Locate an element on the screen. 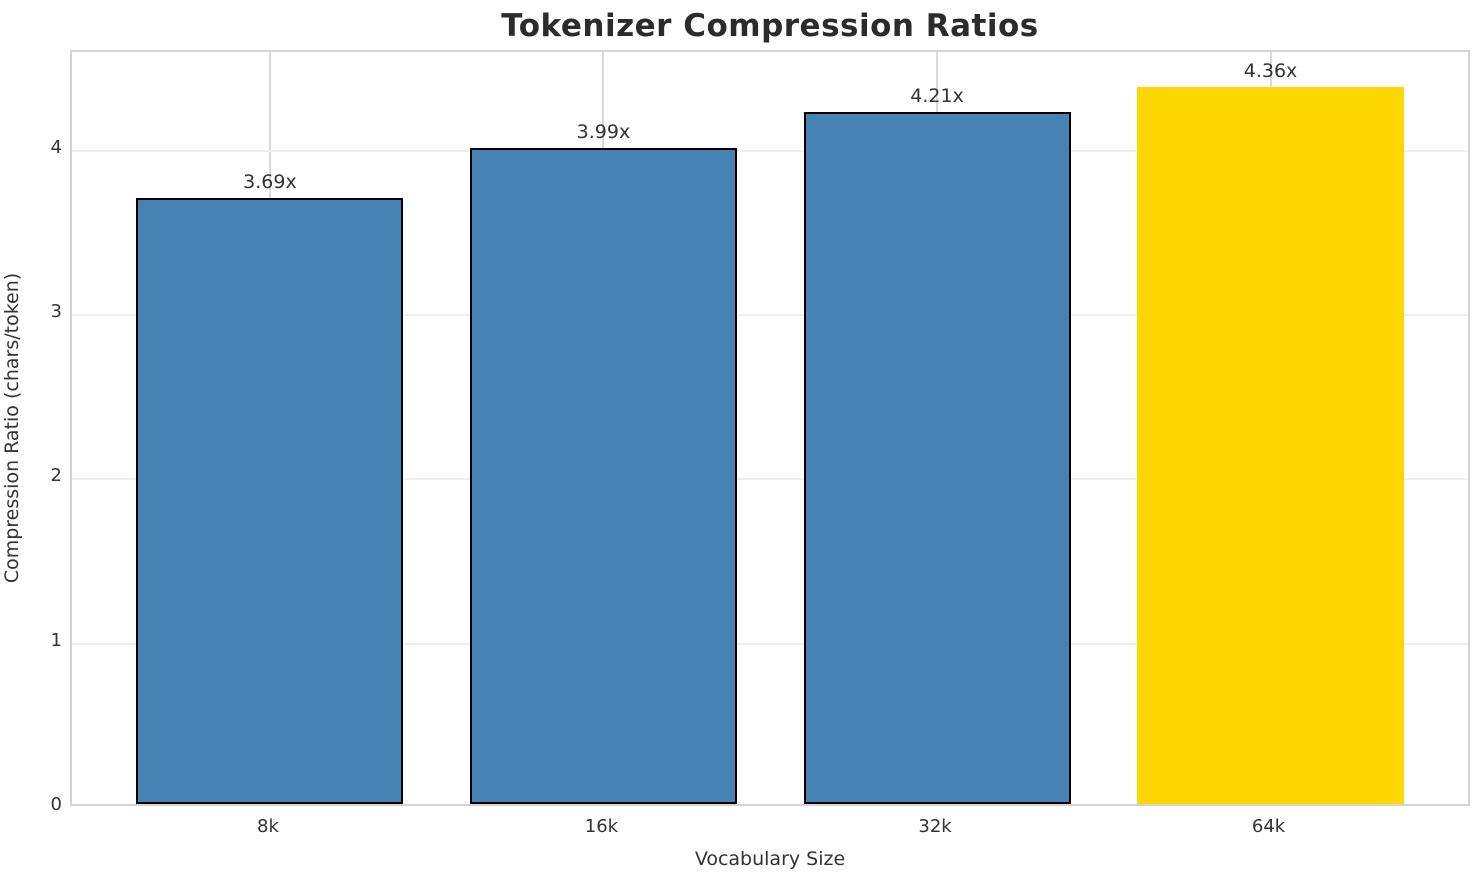 The width and height of the screenshot is (1483, 885). bar-16k is located at coordinates (603, 476).